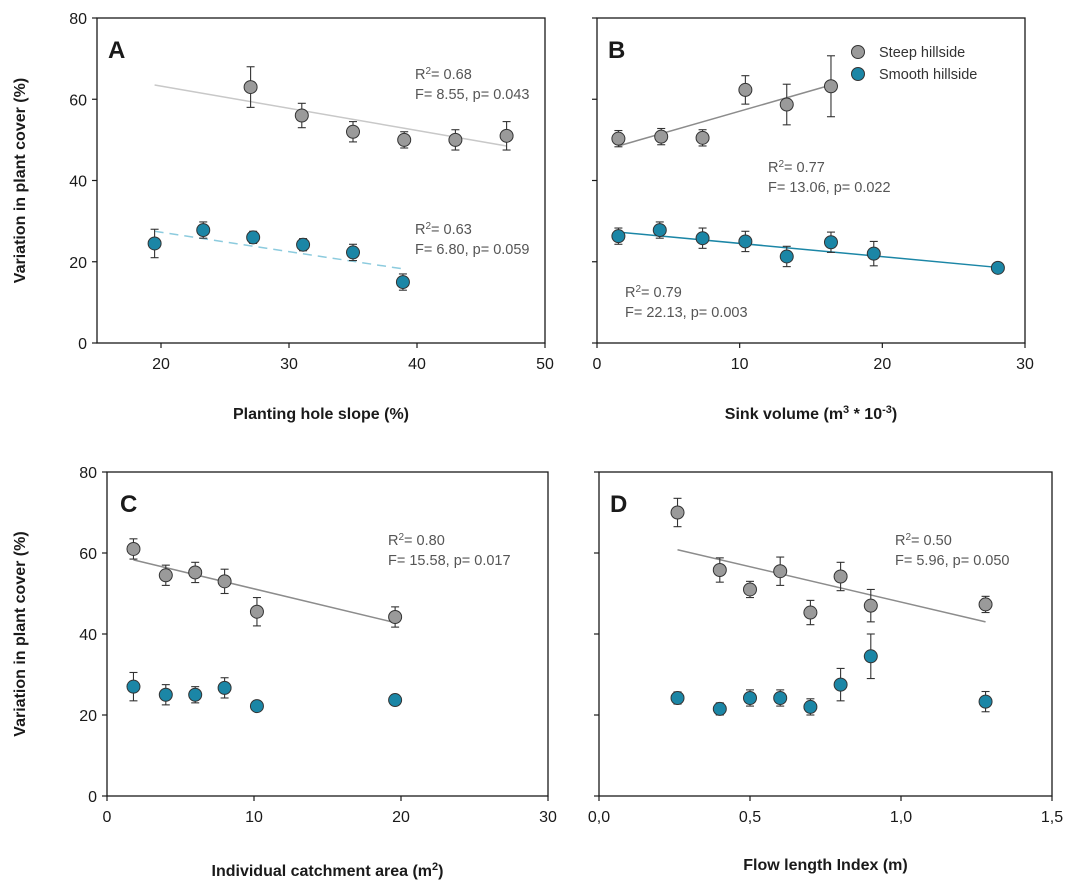  Describe the element at coordinates (443, 75) in the screenshot. I see `r-squared-annotation: R2= 0.68` at that location.